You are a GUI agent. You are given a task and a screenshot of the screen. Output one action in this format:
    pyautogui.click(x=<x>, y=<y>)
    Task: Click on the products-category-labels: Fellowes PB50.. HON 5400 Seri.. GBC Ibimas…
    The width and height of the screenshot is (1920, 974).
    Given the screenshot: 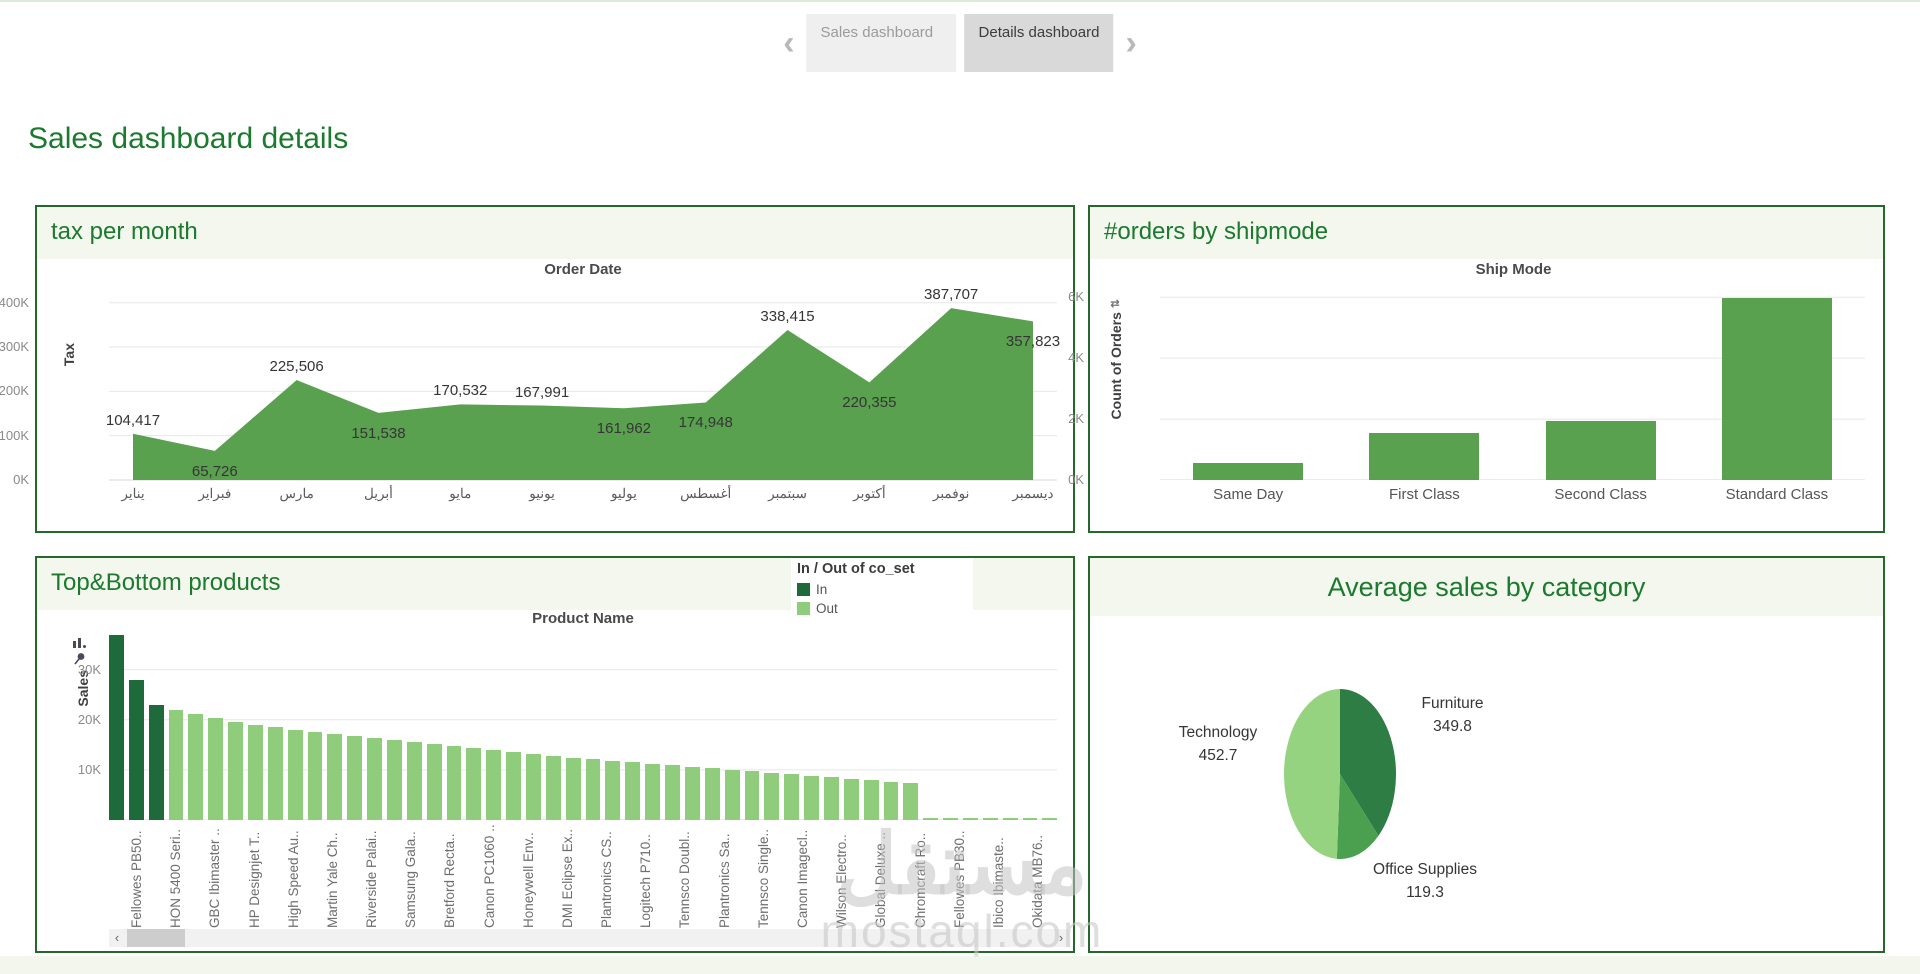 What is the action you would take?
    pyautogui.click(x=587, y=877)
    